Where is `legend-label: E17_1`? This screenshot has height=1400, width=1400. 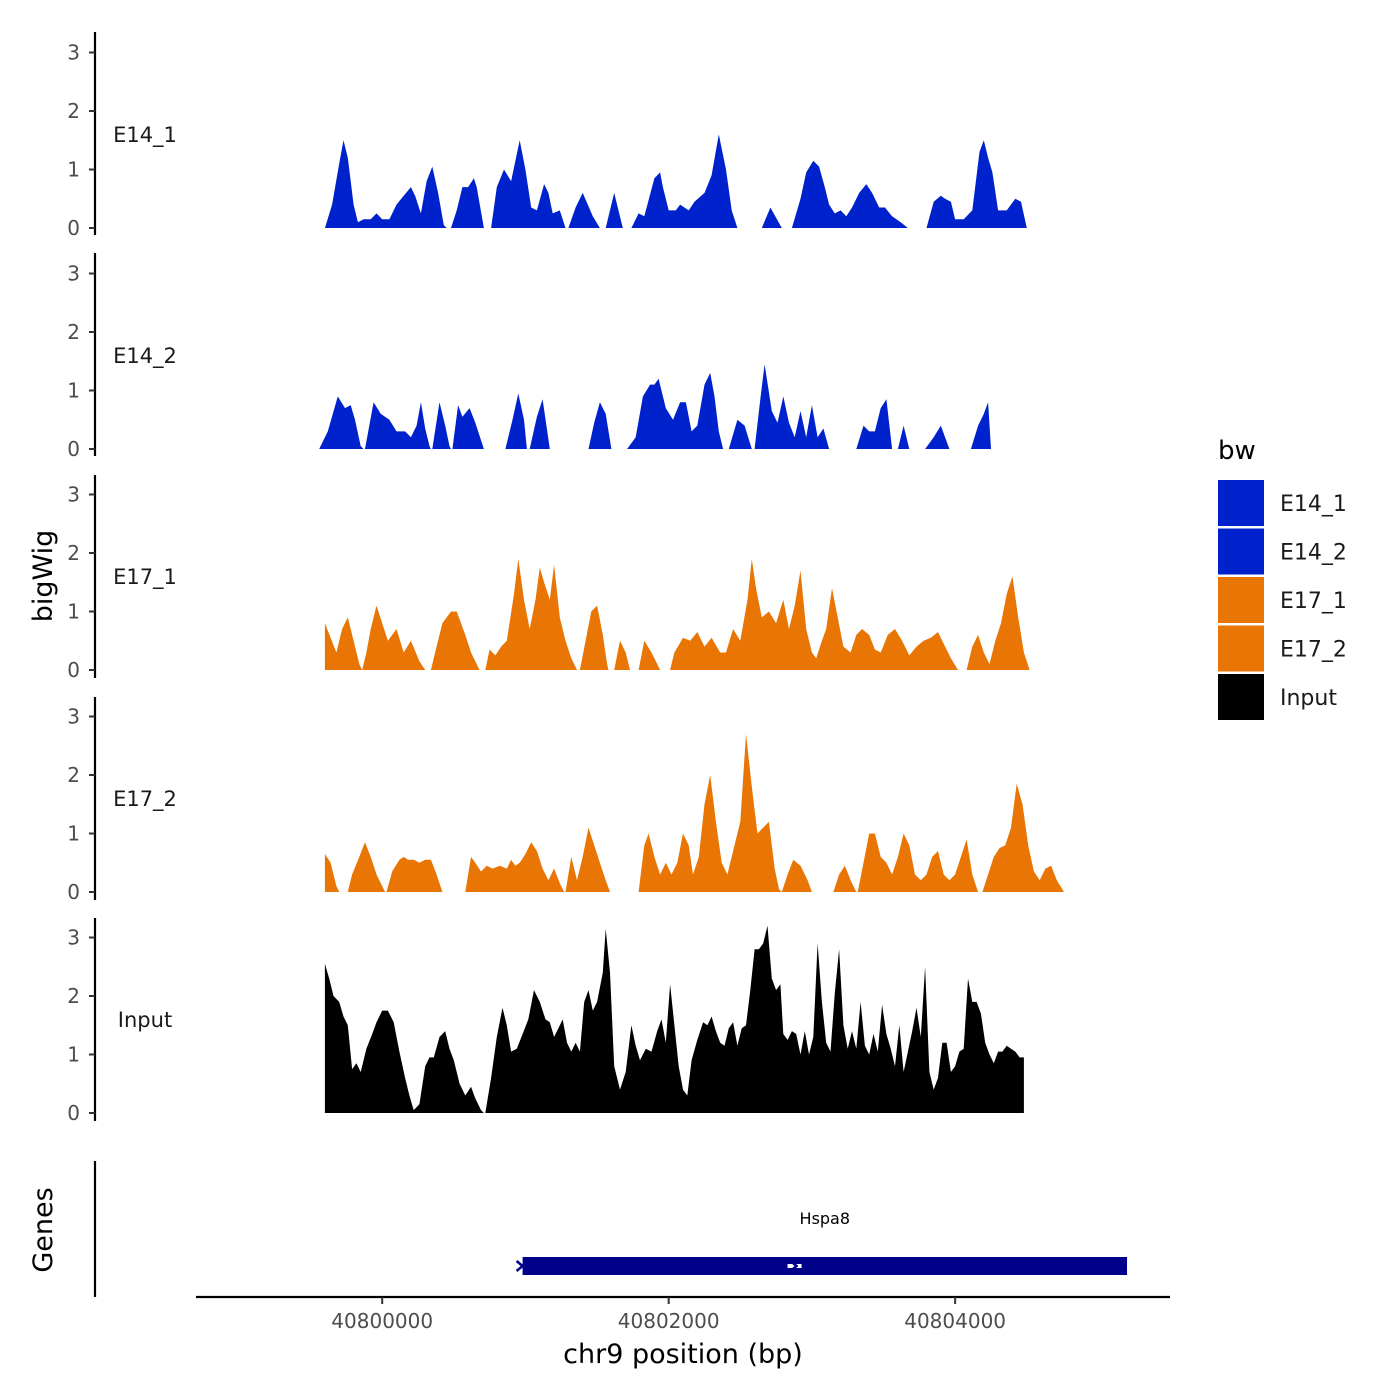 legend-label: E17_1 is located at coordinates (1313, 601).